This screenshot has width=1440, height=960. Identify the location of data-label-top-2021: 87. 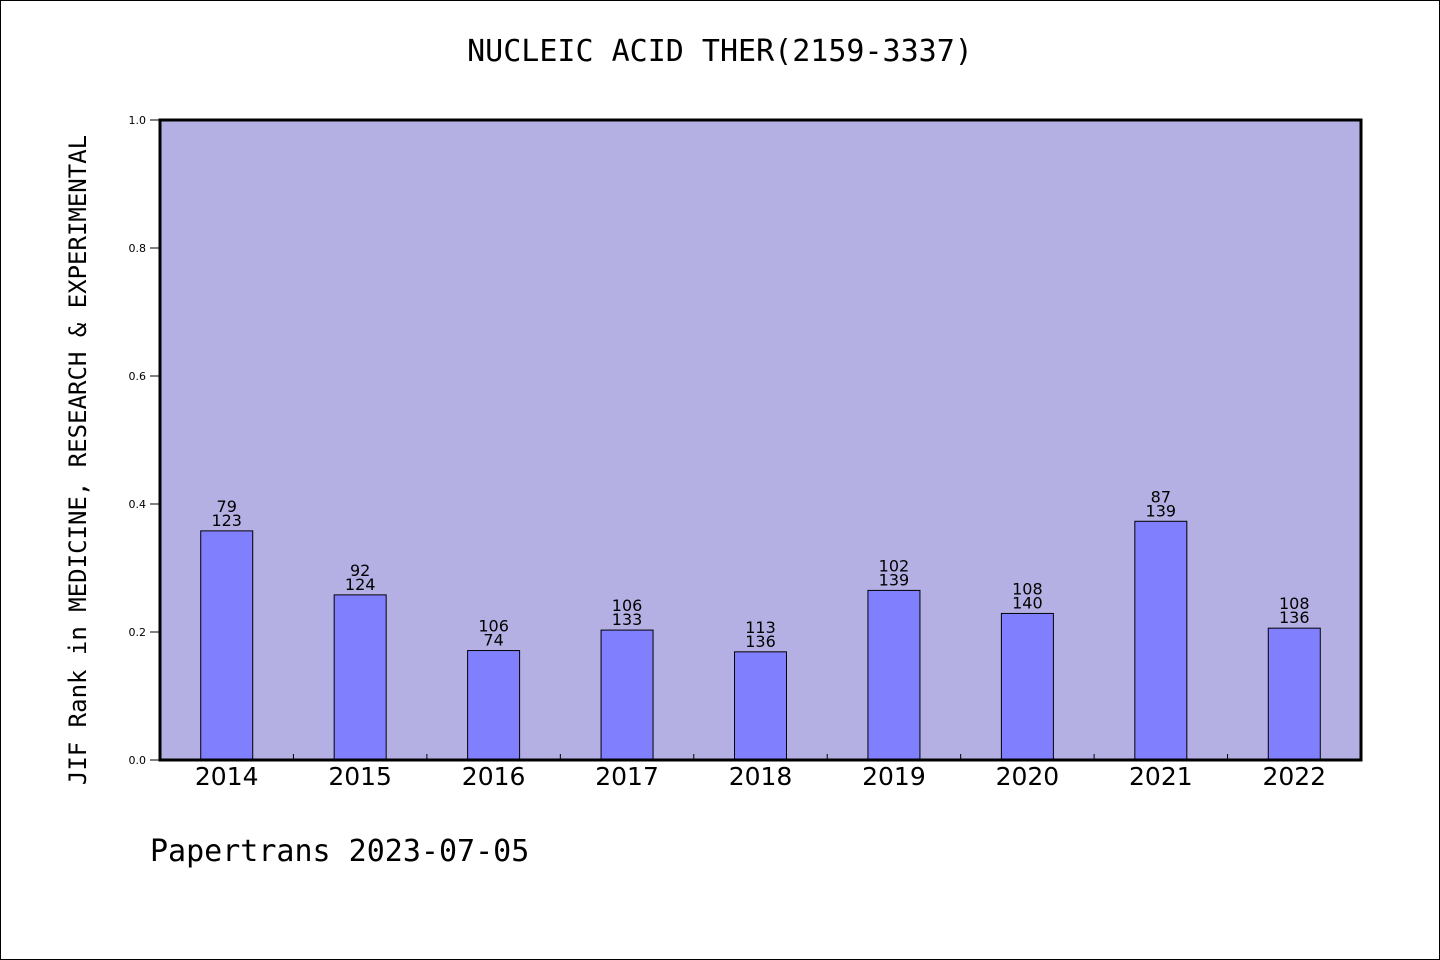
(1161, 496).